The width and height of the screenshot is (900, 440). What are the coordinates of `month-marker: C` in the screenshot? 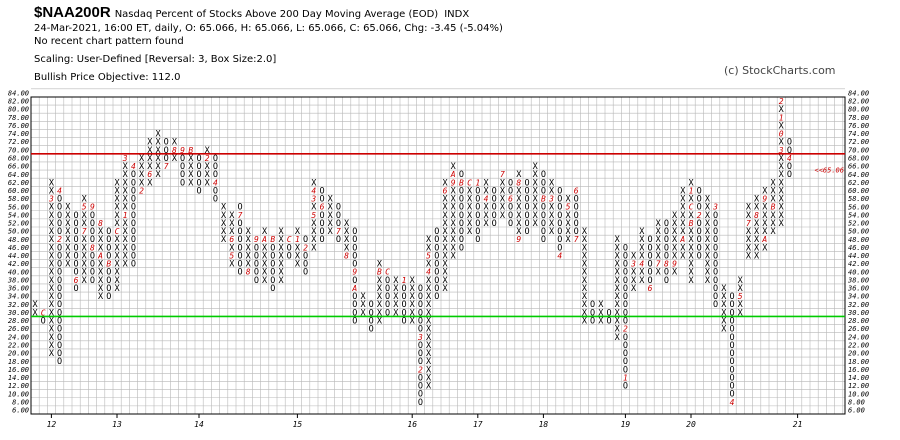 It's located at (469, 182).